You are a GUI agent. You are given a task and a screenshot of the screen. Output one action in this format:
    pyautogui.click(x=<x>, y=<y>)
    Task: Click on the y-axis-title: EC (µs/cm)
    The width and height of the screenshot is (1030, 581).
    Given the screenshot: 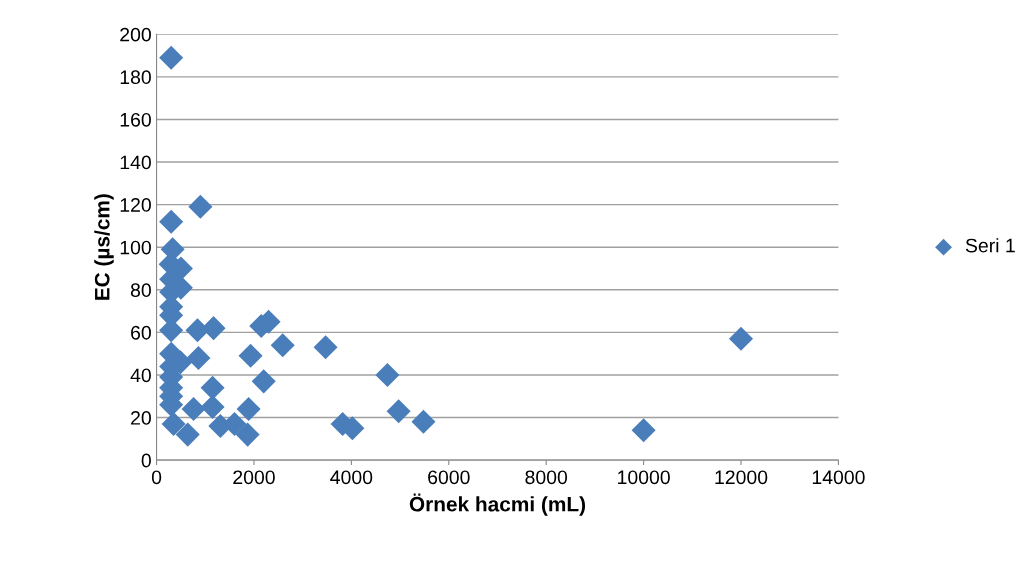 What is the action you would take?
    pyautogui.click(x=104, y=247)
    